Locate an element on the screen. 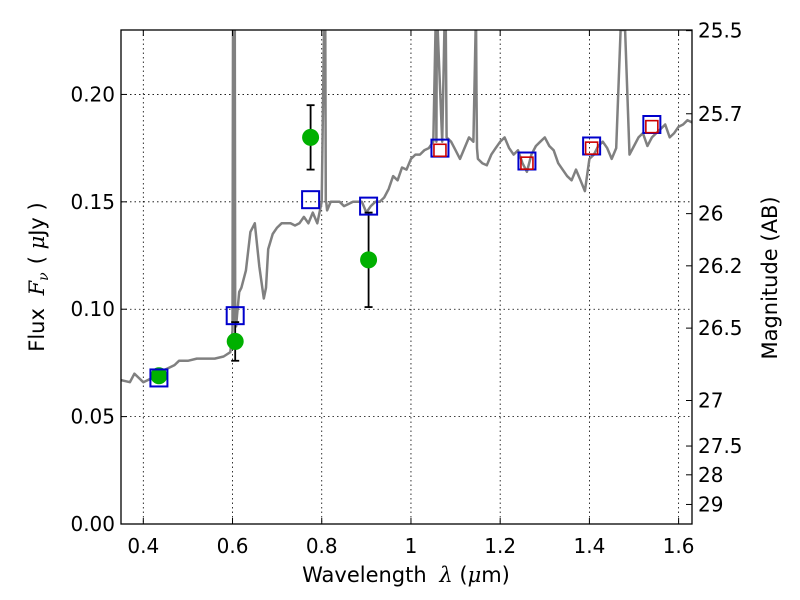 The width and height of the screenshot is (800, 600). right-axis-label: Magnitude (AB) is located at coordinates (770, 277).